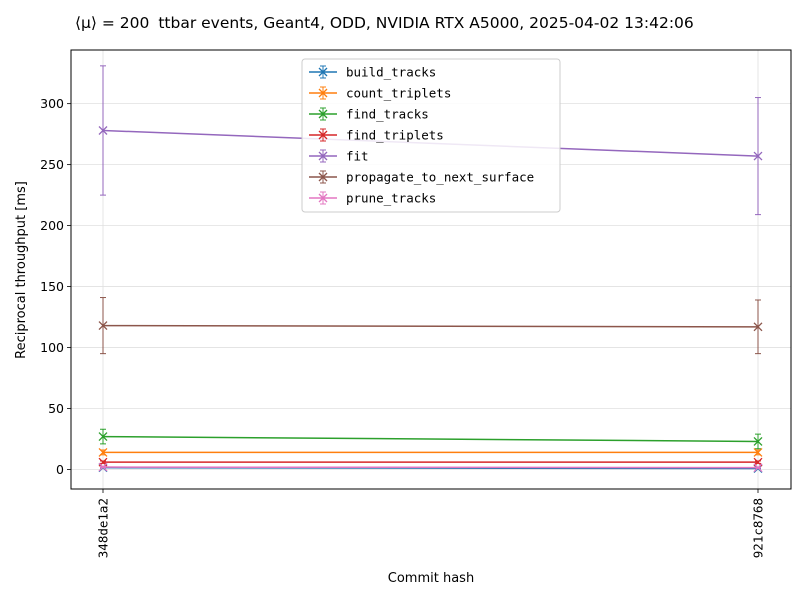 The height and width of the screenshot is (600, 806). I want to click on legend-item: prune_tracks, so click(372, 198).